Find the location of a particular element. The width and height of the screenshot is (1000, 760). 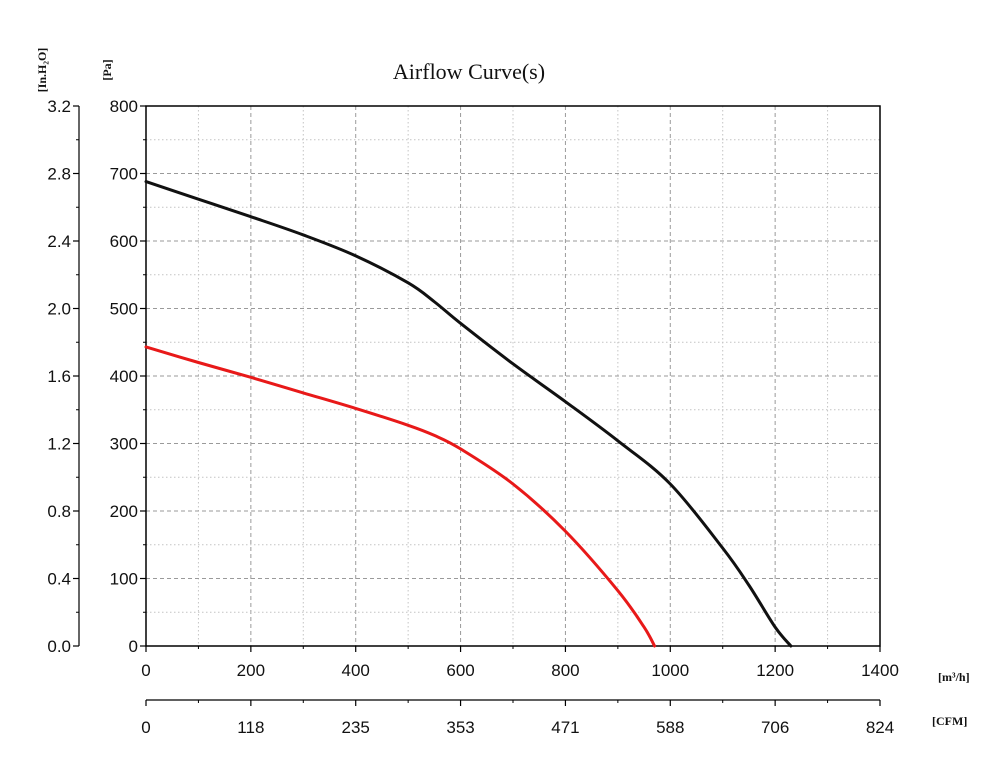

y2-tick-label: 2.0 is located at coordinates (59, 309).